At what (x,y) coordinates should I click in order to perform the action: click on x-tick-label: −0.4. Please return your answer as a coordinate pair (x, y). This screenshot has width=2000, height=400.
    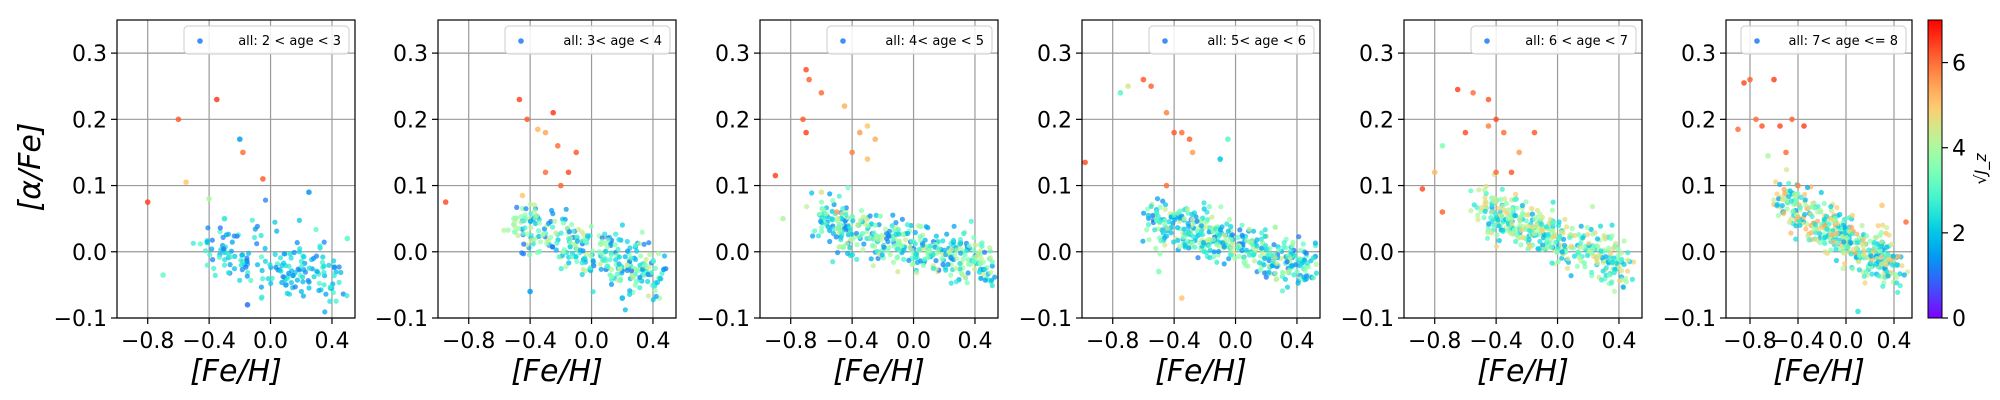
    Looking at the image, I should click on (1173, 341).